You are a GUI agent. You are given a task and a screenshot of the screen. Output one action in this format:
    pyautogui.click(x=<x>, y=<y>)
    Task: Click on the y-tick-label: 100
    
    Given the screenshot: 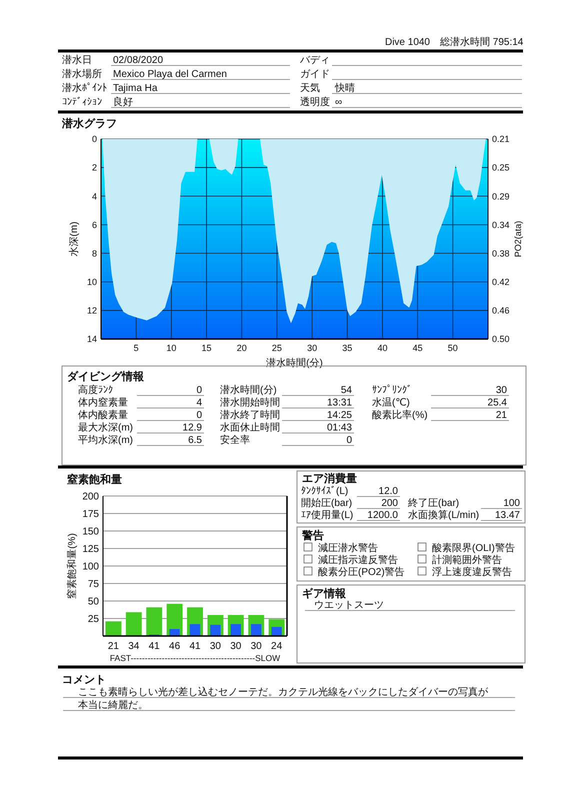 What is the action you would take?
    pyautogui.click(x=91, y=567)
    